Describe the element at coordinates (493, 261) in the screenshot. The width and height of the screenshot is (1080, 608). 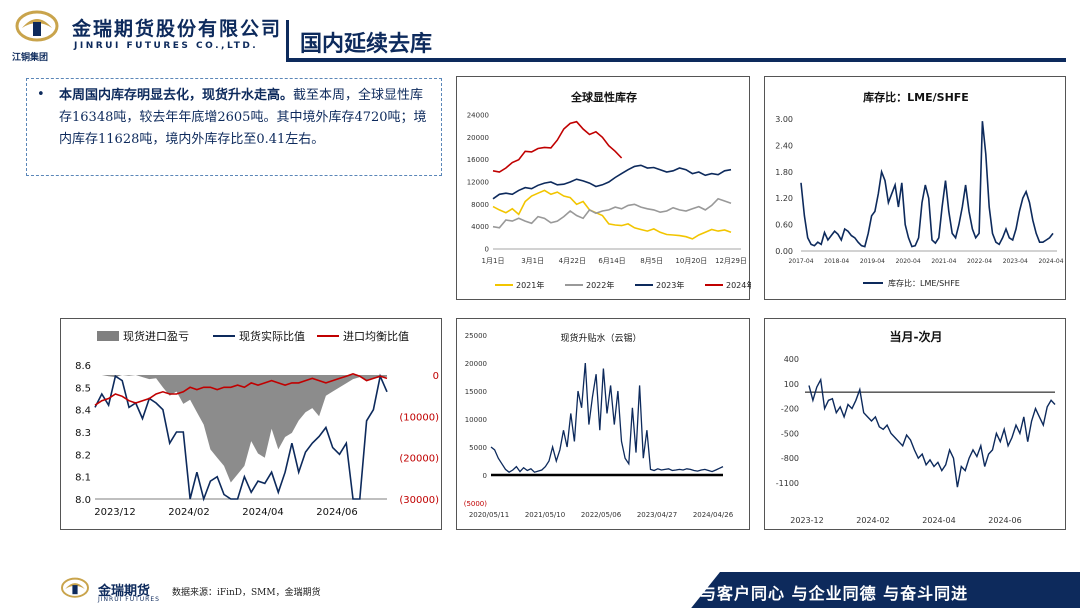
I see `x-tick-label: 1月1日` at that location.